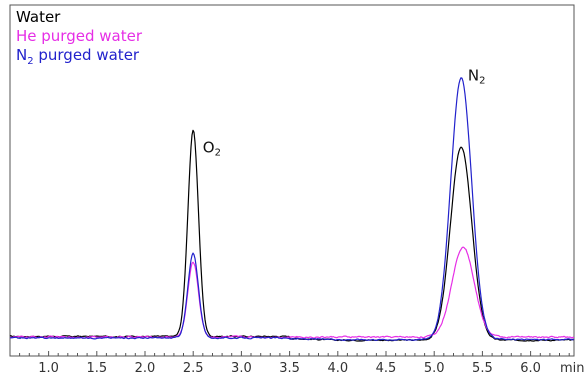  Describe the element at coordinates (145, 368) in the screenshot. I see `x-tick-label: 2.0` at that location.